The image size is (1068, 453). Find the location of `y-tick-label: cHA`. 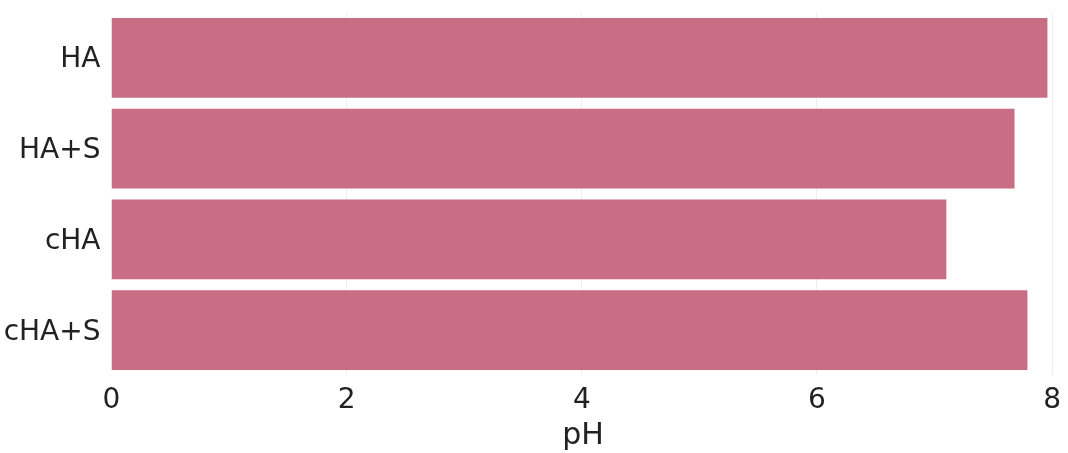

y-tick-label: cHA is located at coordinates (72, 239).